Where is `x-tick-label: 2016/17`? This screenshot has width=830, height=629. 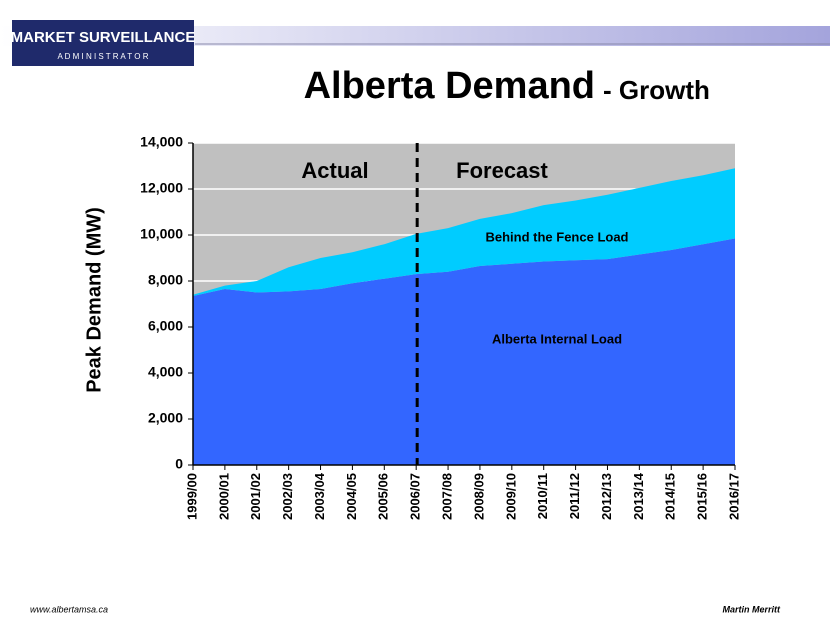 x-tick-label: 2016/17 is located at coordinates (733, 496).